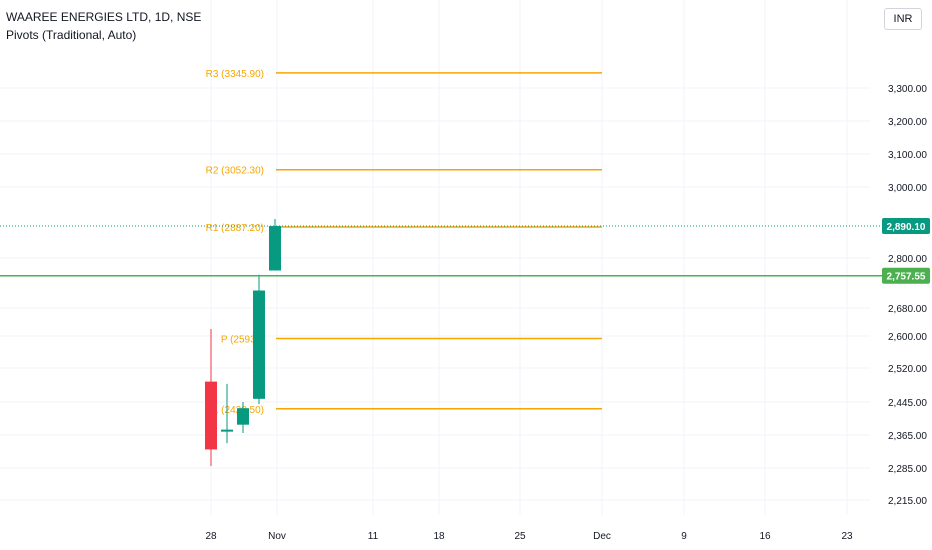 The height and width of the screenshot is (550, 932). I want to click on y-tick-label: 2,365.00, so click(907, 436).